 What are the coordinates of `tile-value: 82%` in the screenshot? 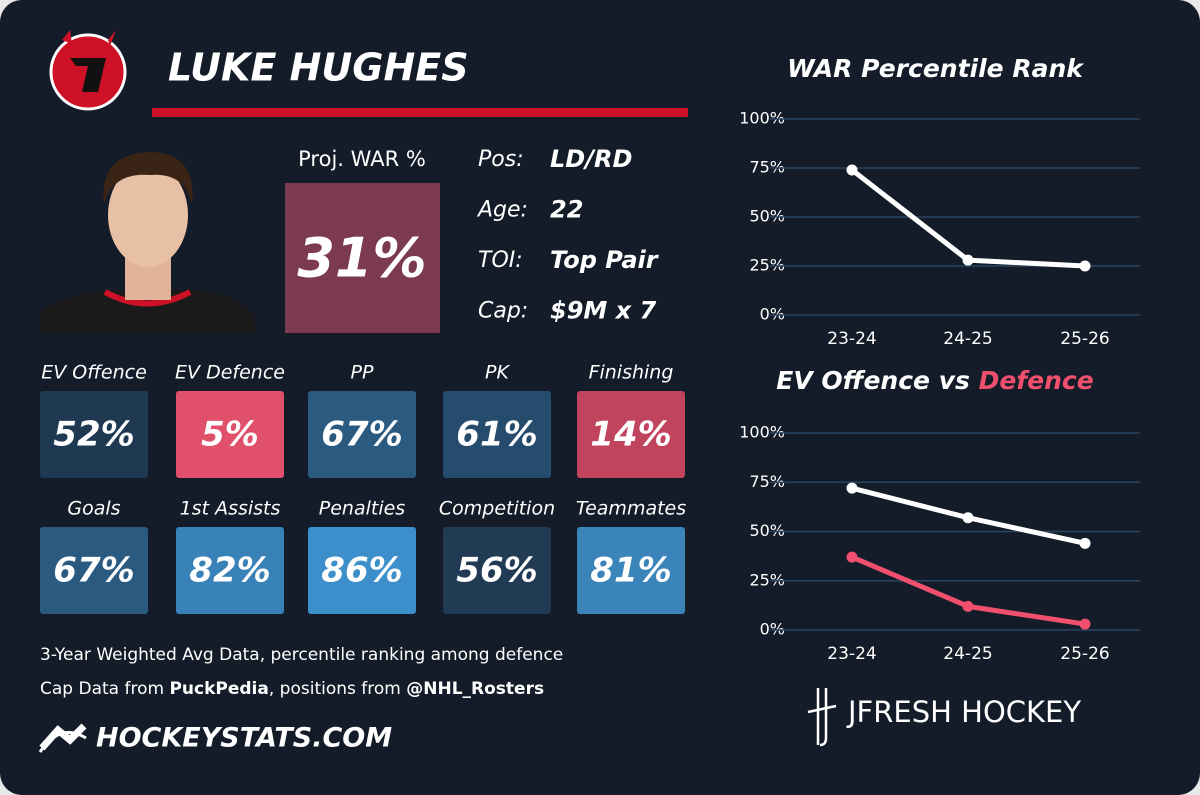 It's located at (229, 571).